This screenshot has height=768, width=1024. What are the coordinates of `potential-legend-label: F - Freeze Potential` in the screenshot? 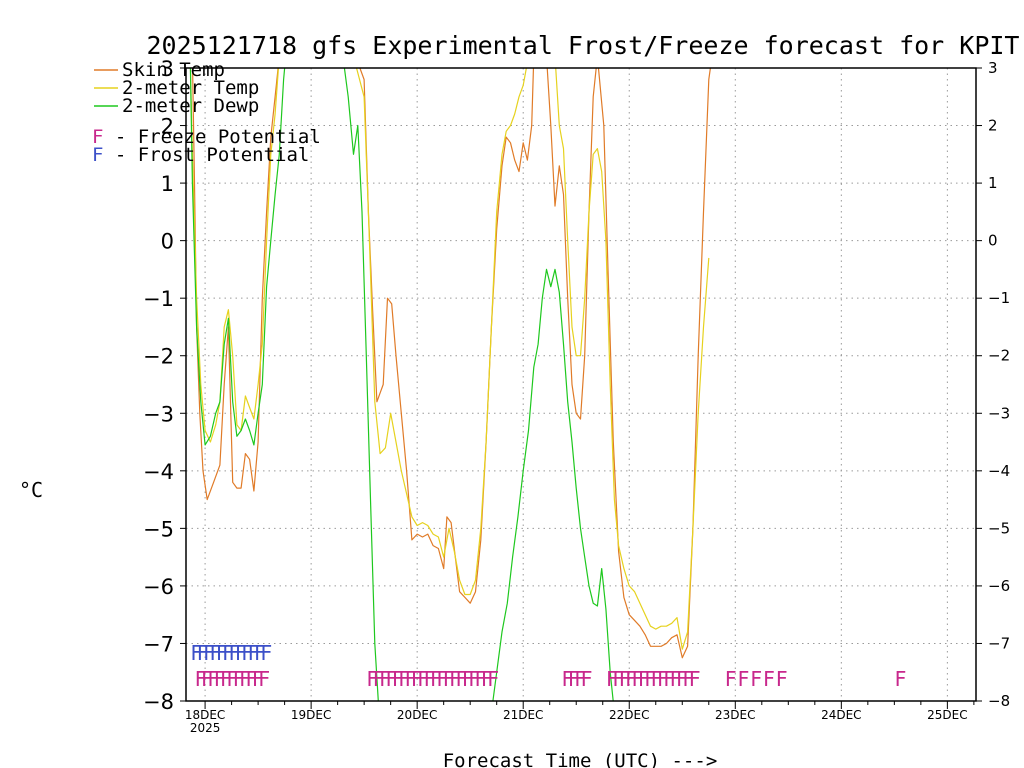 It's located at (206, 137).